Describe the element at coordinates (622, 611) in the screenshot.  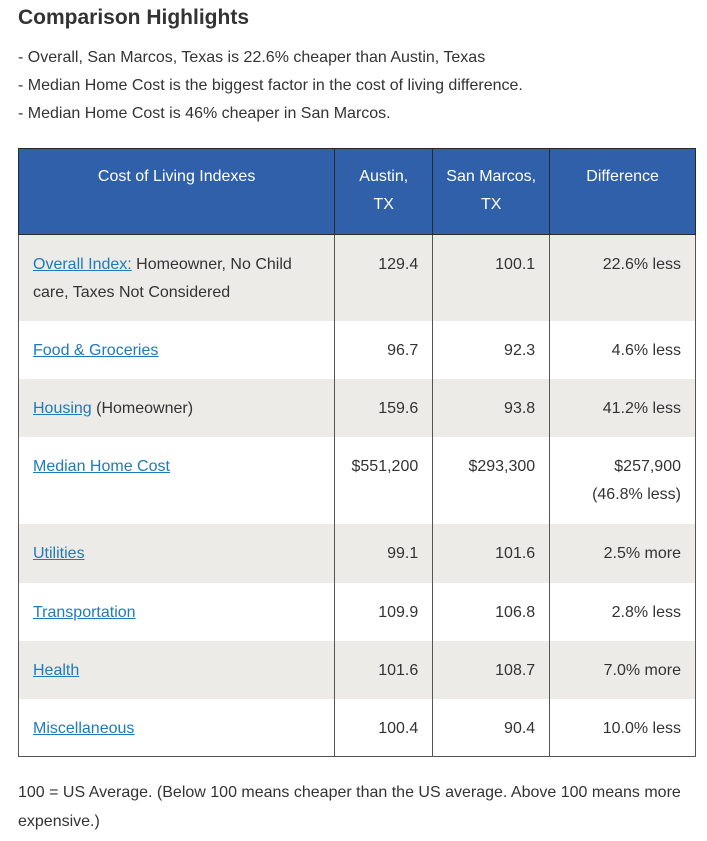
I see `difference-value: 2.8% less` at that location.